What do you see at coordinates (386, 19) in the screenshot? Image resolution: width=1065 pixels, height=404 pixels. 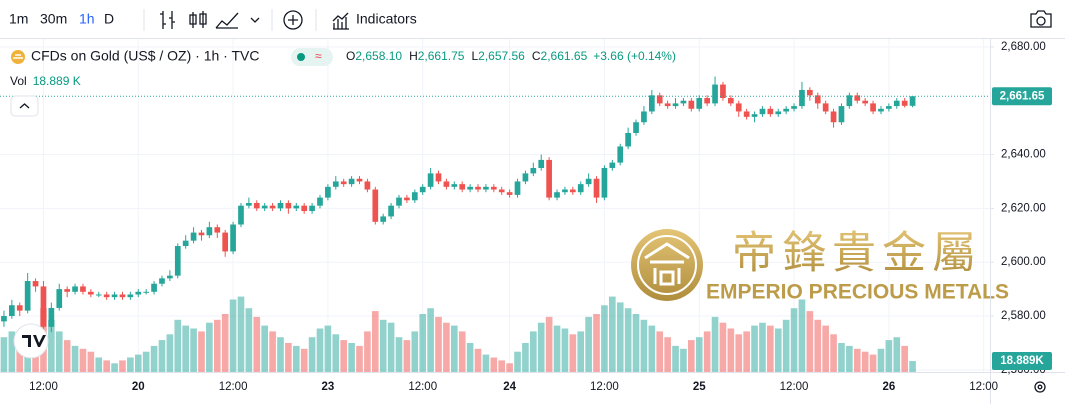 I see `indicators-button: Indicators` at bounding box center [386, 19].